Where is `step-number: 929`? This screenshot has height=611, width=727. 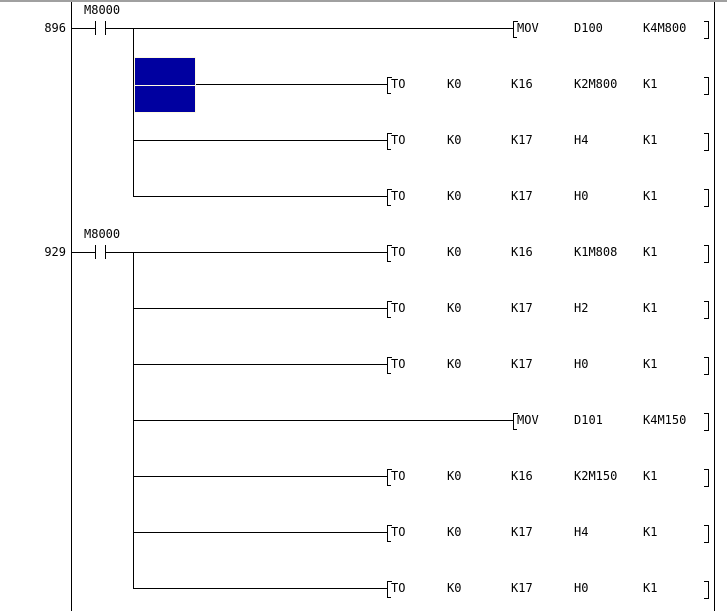
step-number: 929 is located at coordinates (55, 252).